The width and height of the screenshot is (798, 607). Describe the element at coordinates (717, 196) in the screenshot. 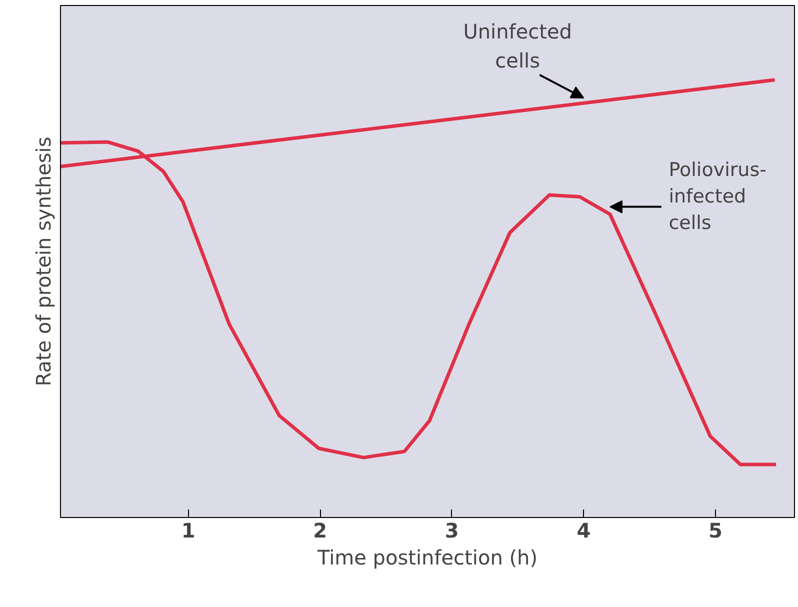

I see `annotation: Poliovirus-infected cells` at that location.